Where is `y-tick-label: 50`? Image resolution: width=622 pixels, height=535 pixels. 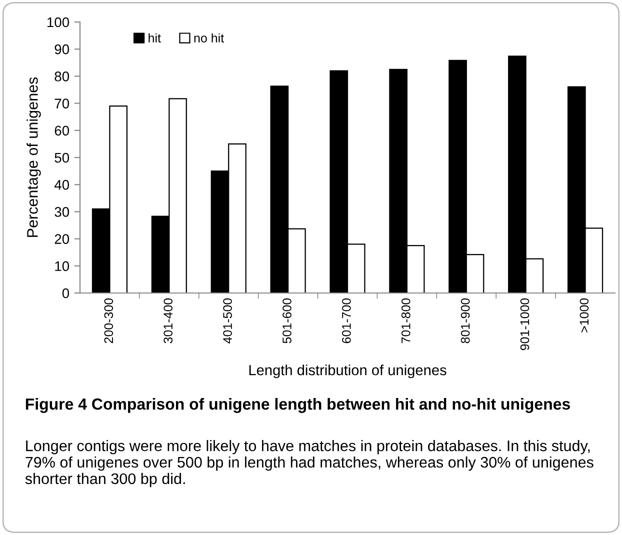
y-tick-label: 50 is located at coordinates (62, 157).